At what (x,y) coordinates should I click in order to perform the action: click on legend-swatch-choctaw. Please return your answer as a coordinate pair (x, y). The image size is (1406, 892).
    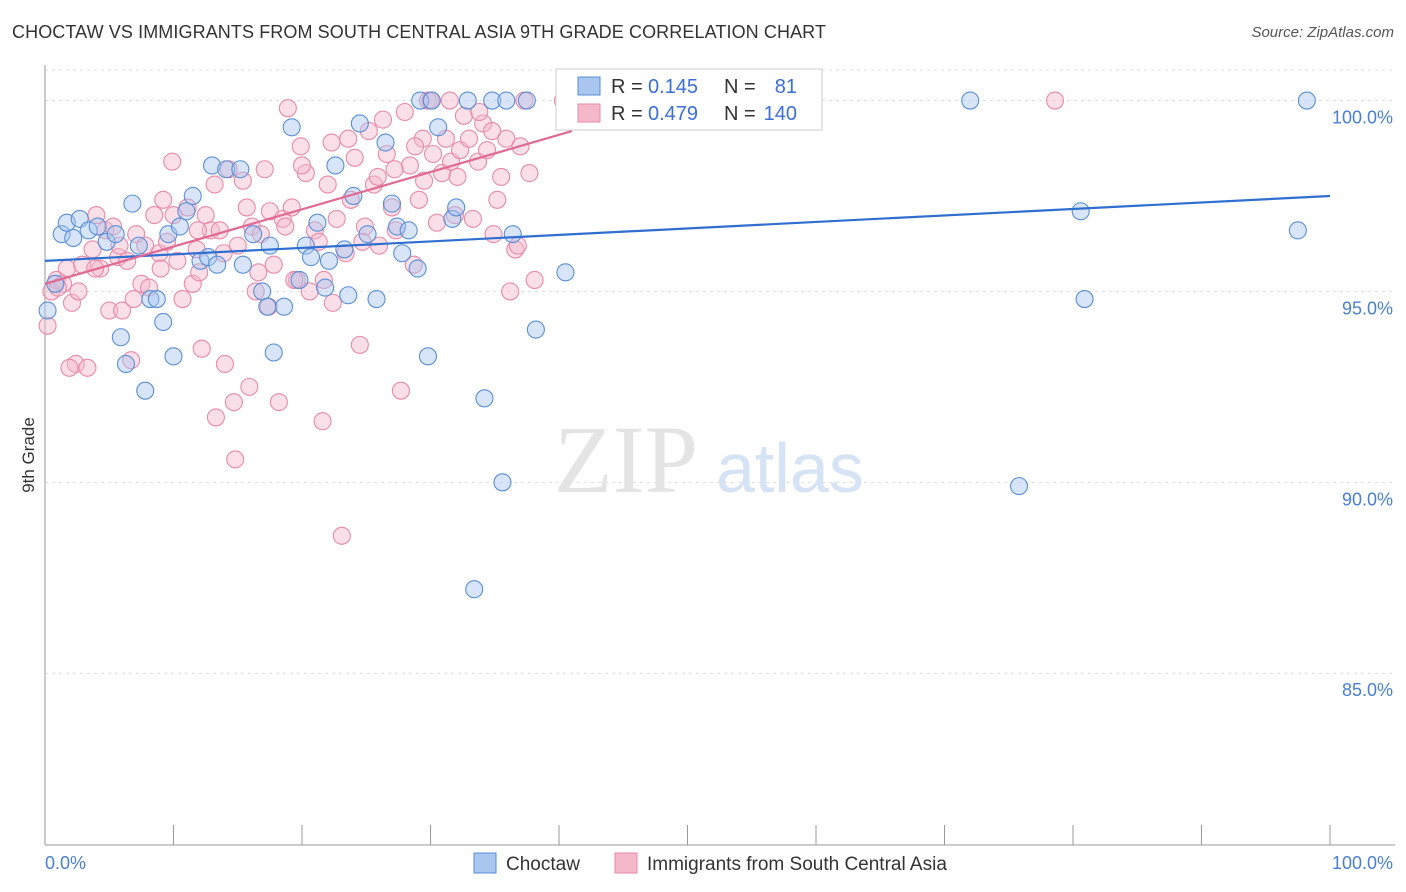
    Looking at the image, I should click on (589, 86).